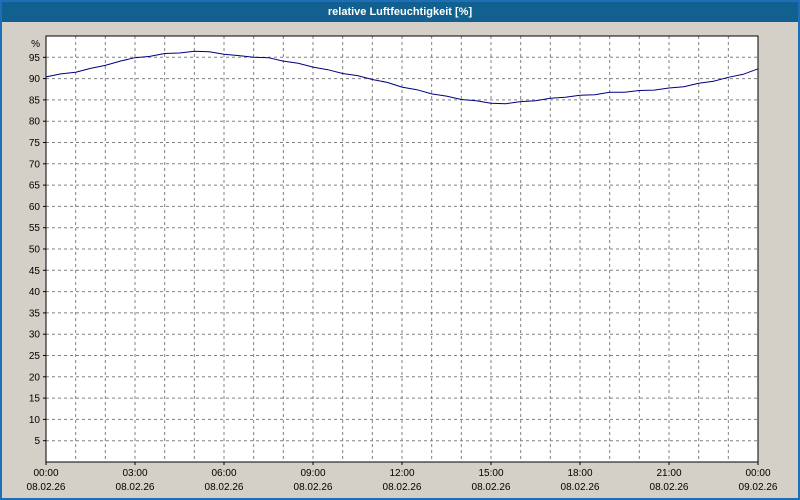  What do you see at coordinates (35, 164) in the screenshot?
I see `y-axis-label: 70` at bounding box center [35, 164].